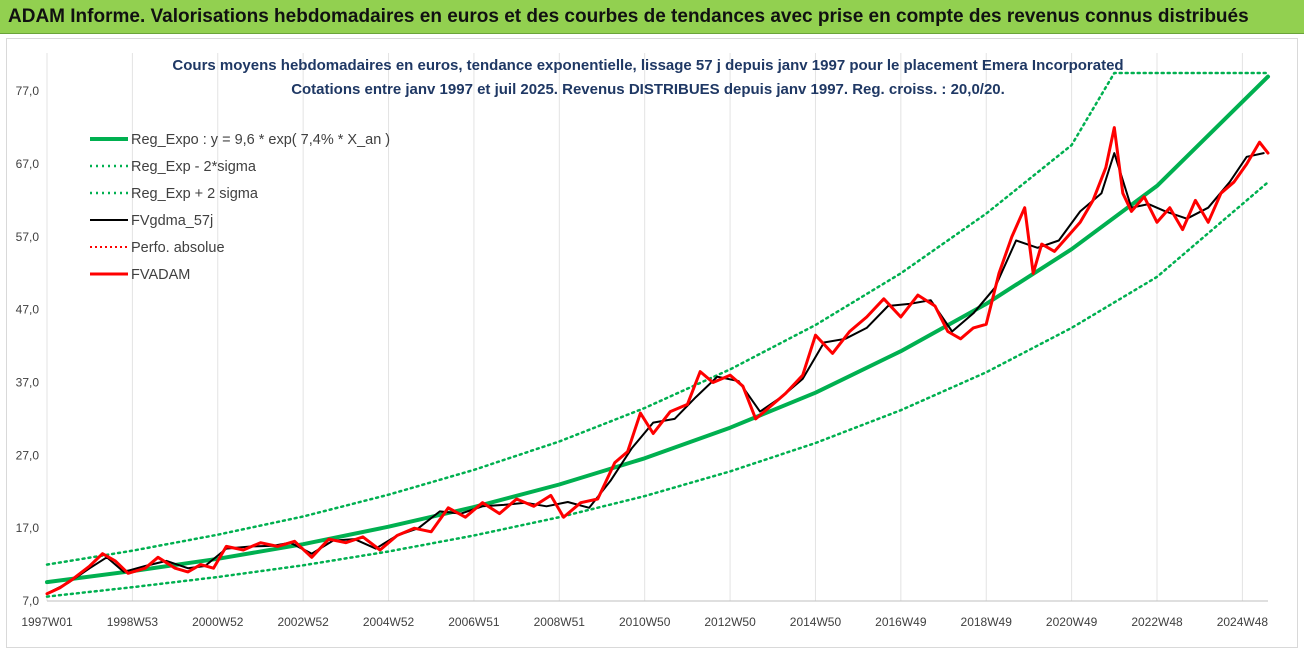  What do you see at coordinates (28, 91) in the screenshot?
I see `y-tick-label: 77,0` at bounding box center [28, 91].